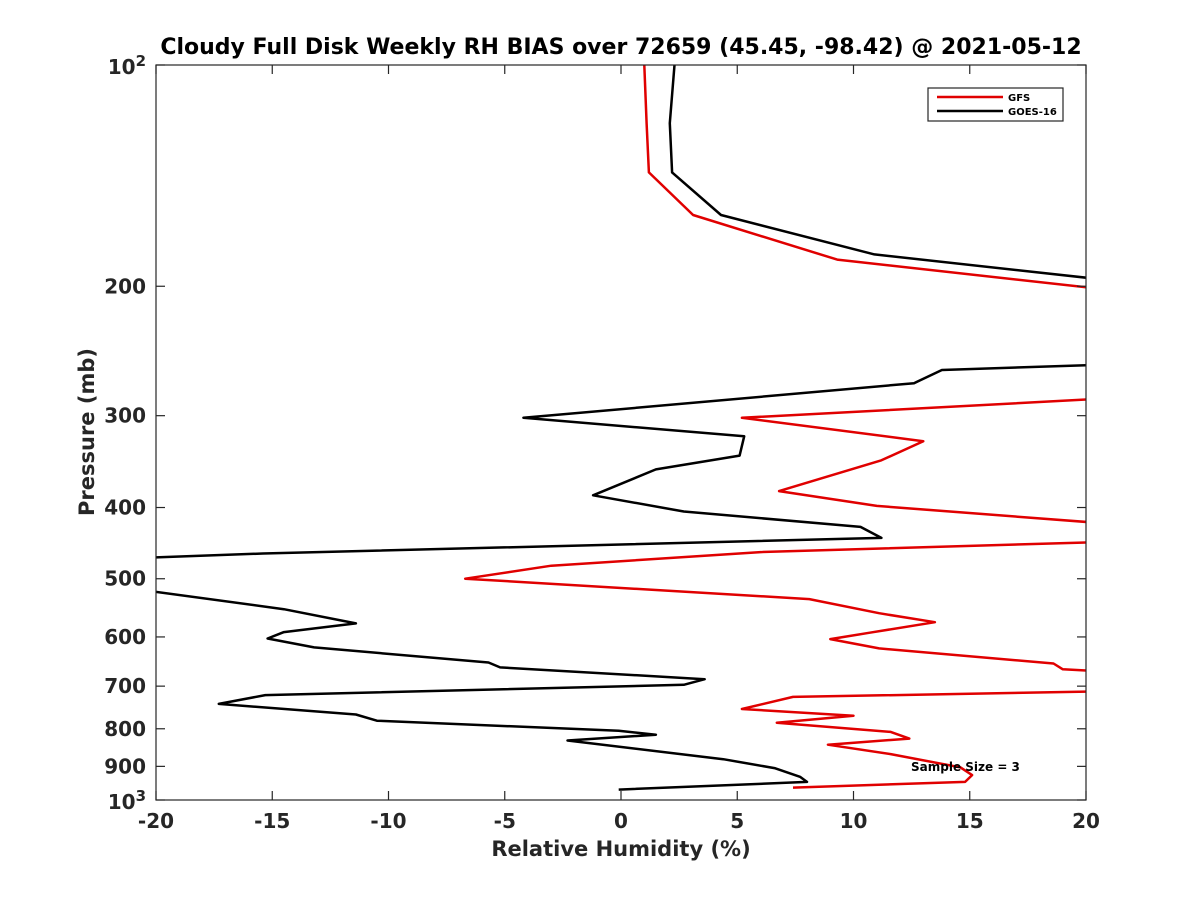  I want to click on y-tick-label: 400, so click(125, 508).